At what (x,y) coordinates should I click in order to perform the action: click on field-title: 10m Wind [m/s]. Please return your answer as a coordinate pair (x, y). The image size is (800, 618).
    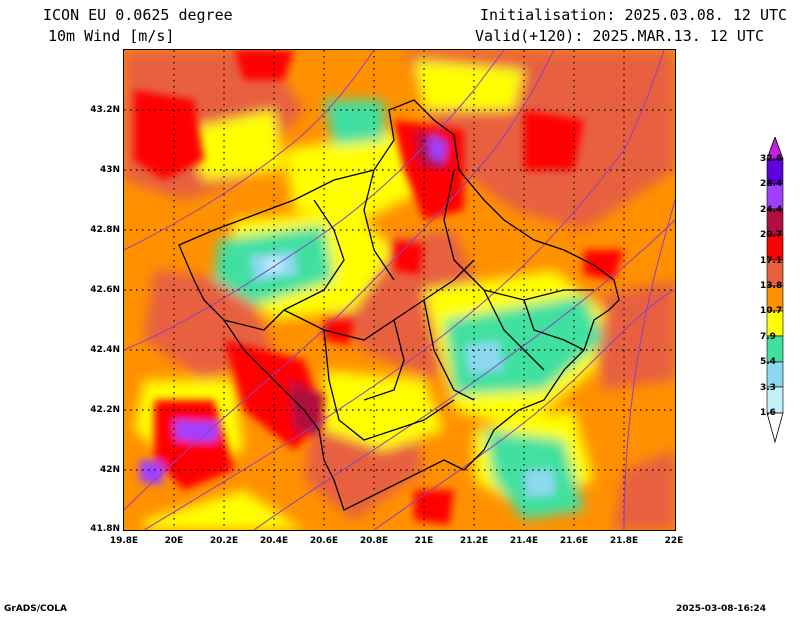
    Looking at the image, I should click on (111, 36).